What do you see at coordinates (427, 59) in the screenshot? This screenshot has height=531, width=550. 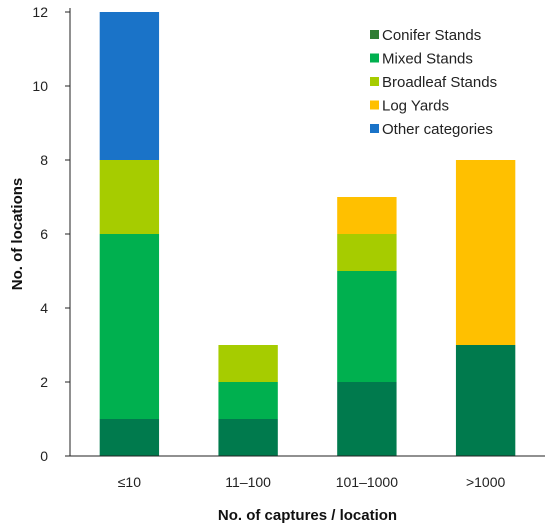 I see `legend-label: Mixed Stands` at bounding box center [427, 59].